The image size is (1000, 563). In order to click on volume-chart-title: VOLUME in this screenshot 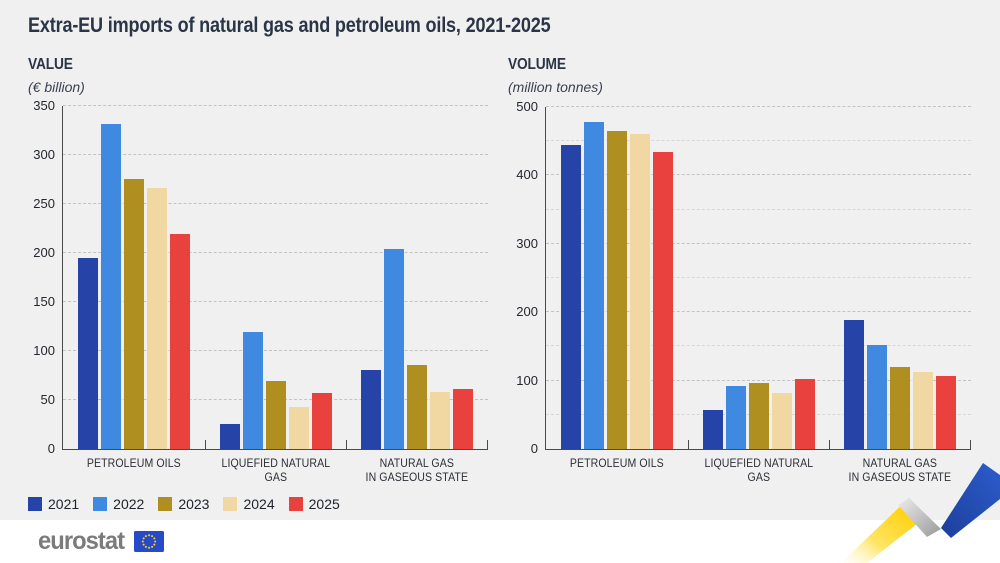, I will do `click(537, 64)`.